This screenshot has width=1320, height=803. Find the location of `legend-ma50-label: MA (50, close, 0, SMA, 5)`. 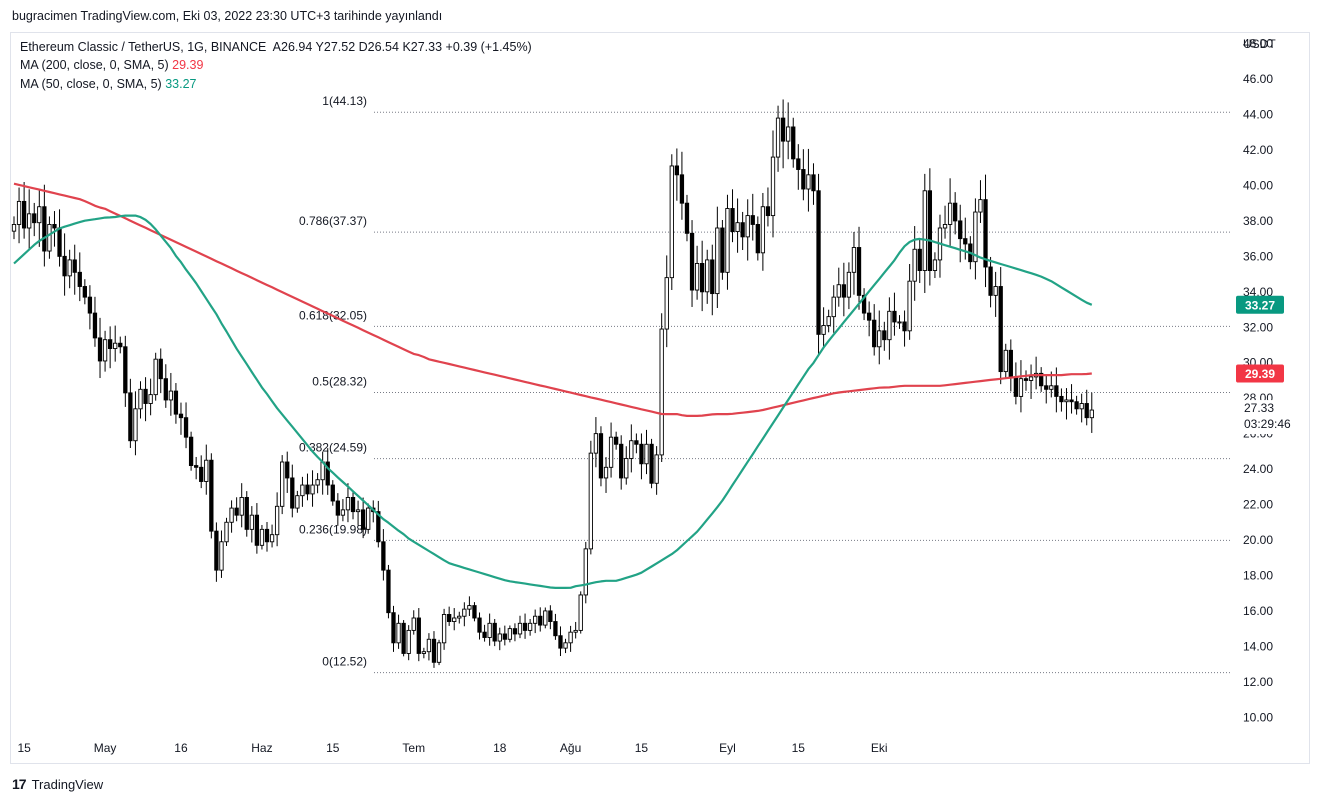

legend-ma50-label: MA (50, close, 0, SMA, 5) is located at coordinates (91, 84).